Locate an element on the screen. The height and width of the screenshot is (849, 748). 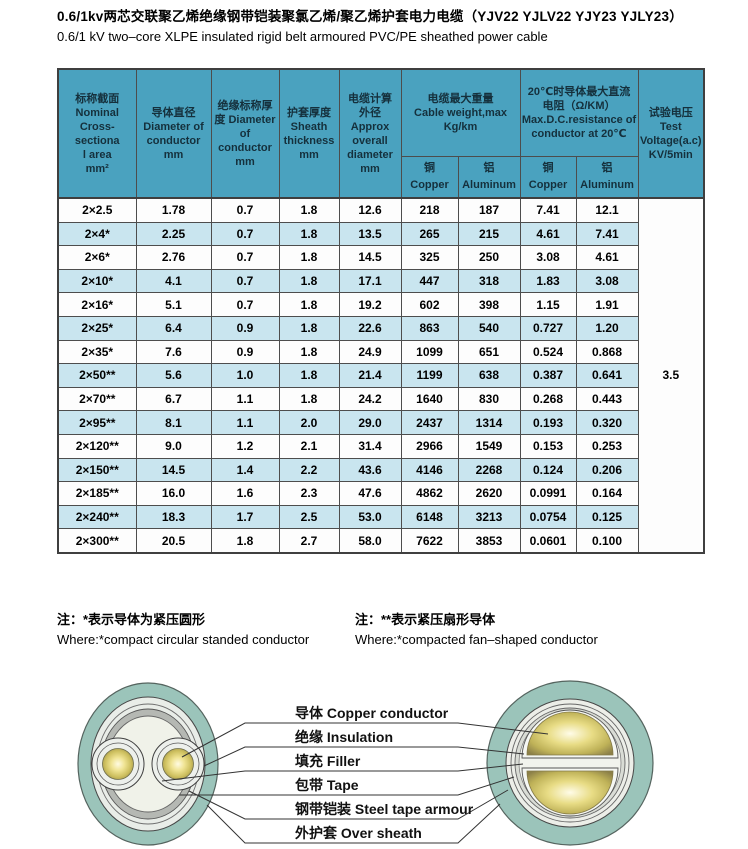
core-right is located at coordinates (178, 764).